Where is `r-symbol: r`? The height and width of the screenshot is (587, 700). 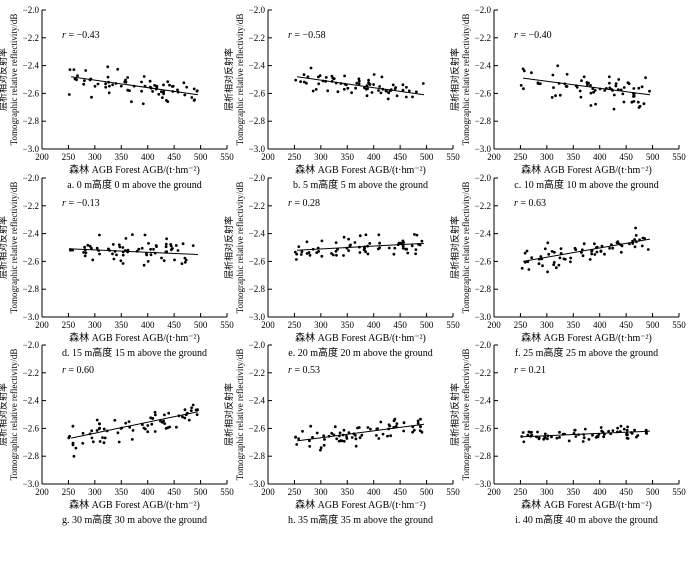 r-symbol: r is located at coordinates (290, 35).